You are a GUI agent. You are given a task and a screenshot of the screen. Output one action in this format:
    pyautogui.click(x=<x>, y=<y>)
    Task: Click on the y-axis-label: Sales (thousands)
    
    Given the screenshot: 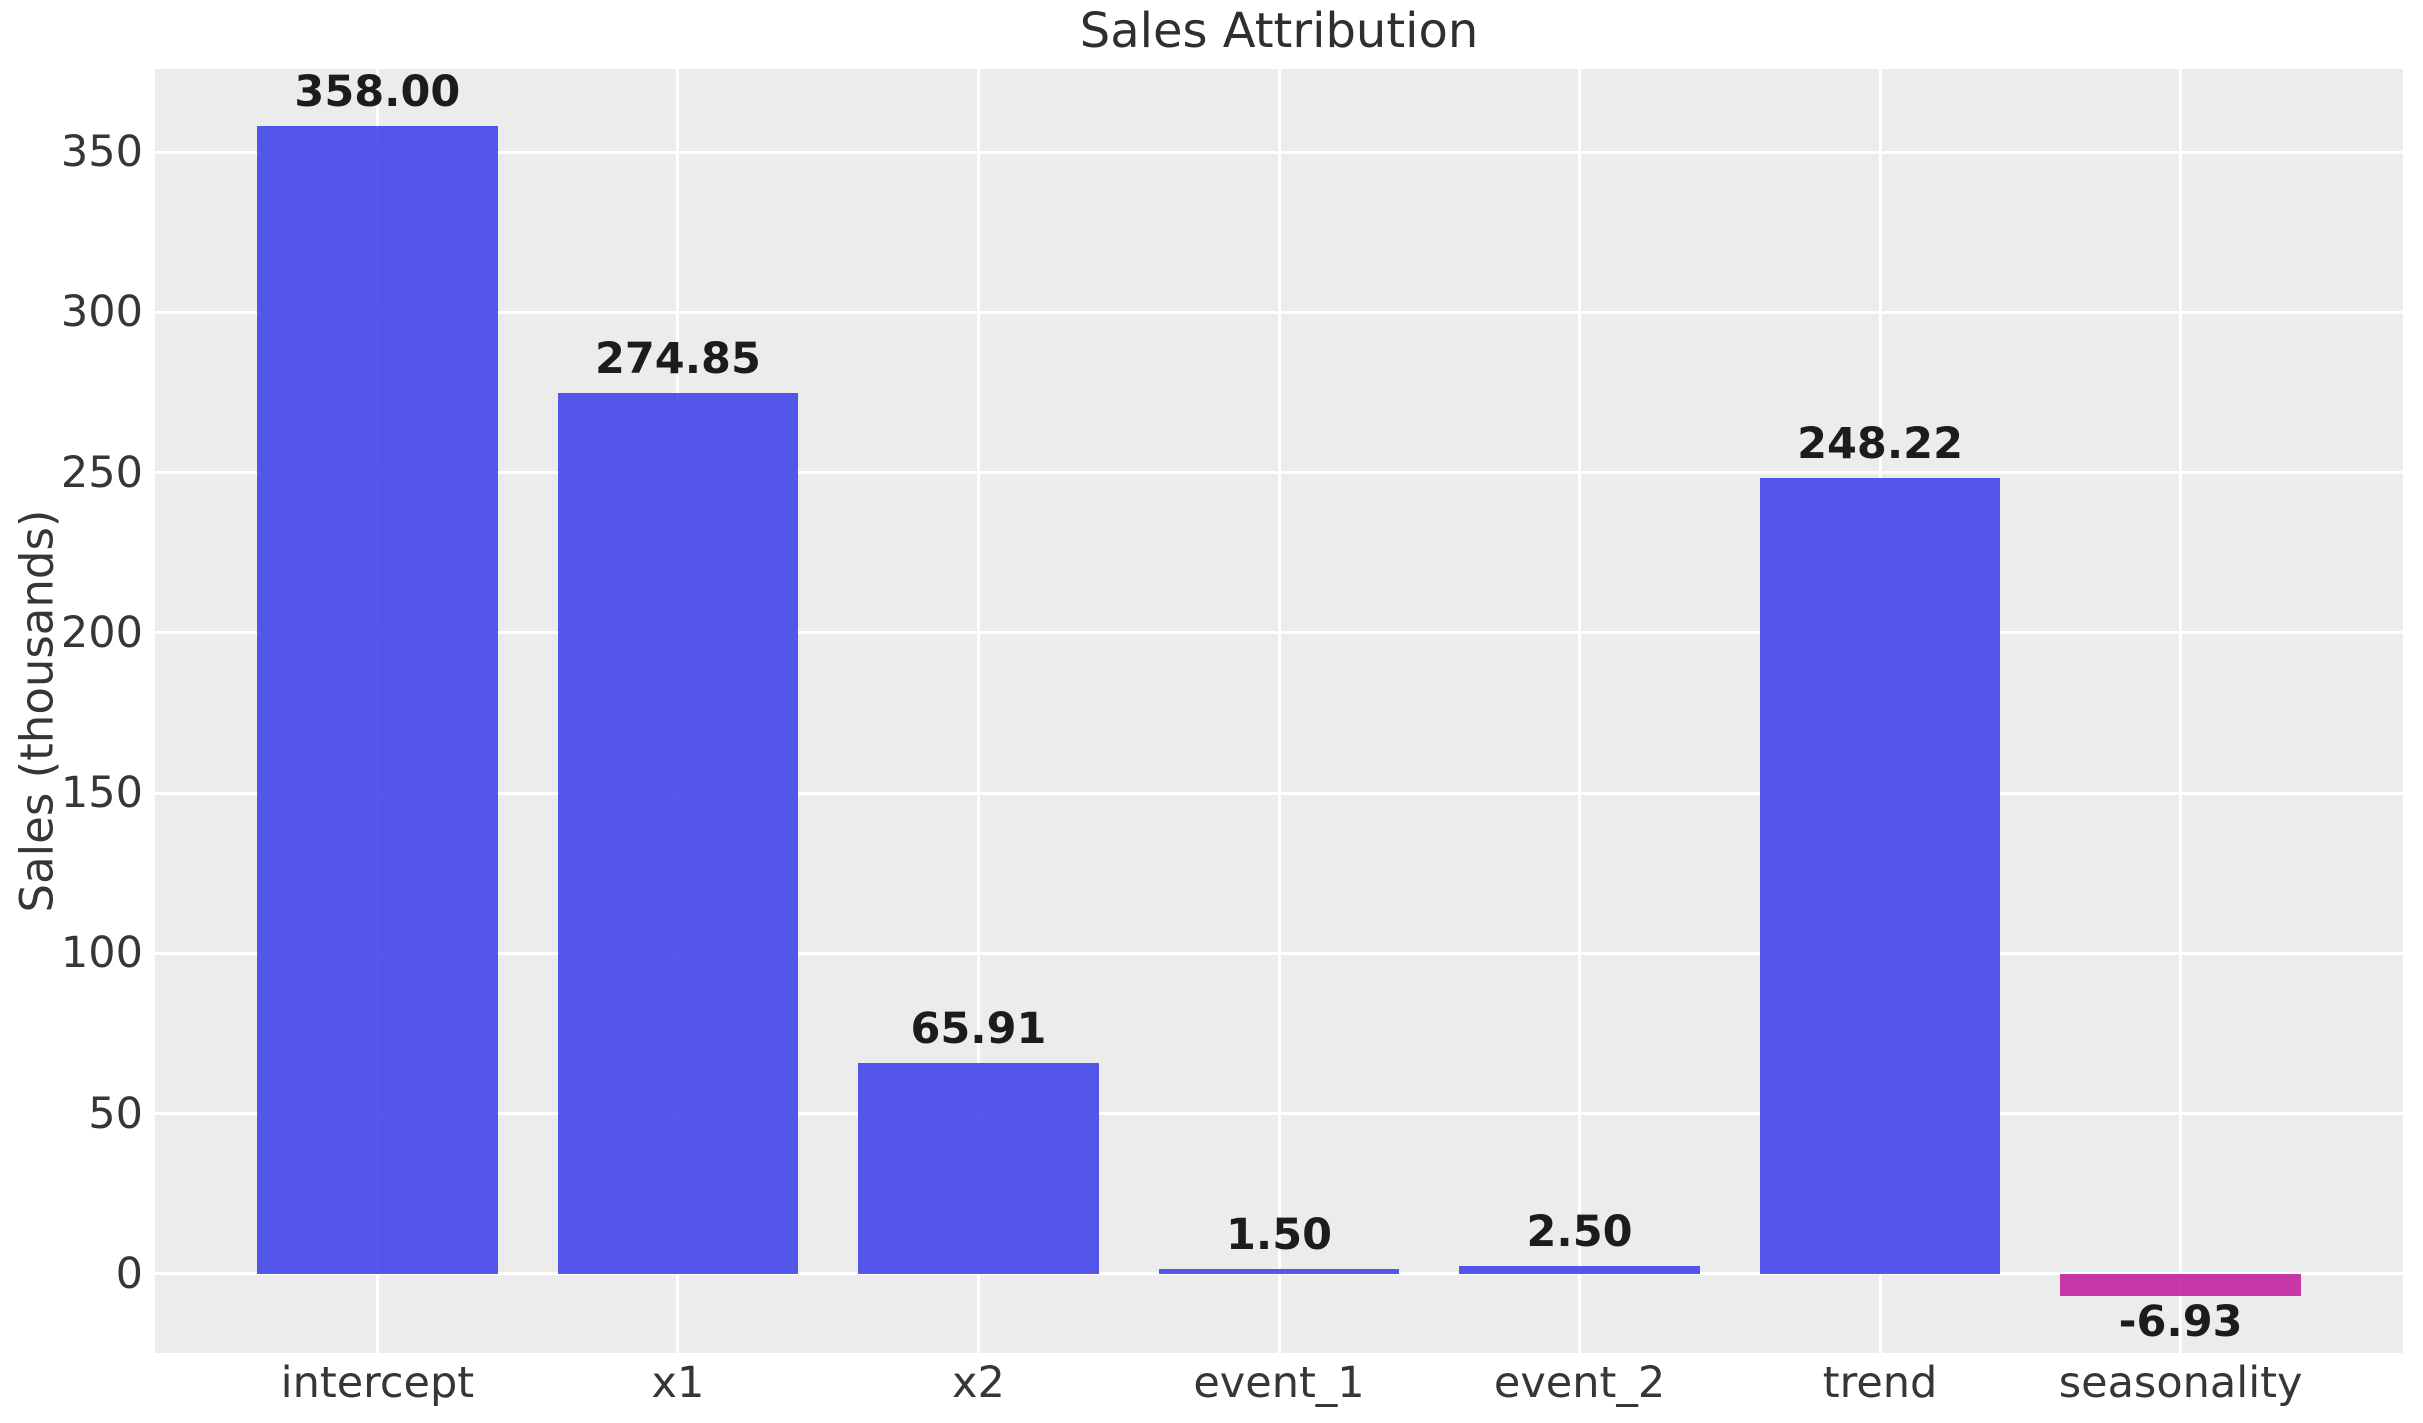 What is the action you would take?
    pyautogui.click(x=37, y=711)
    